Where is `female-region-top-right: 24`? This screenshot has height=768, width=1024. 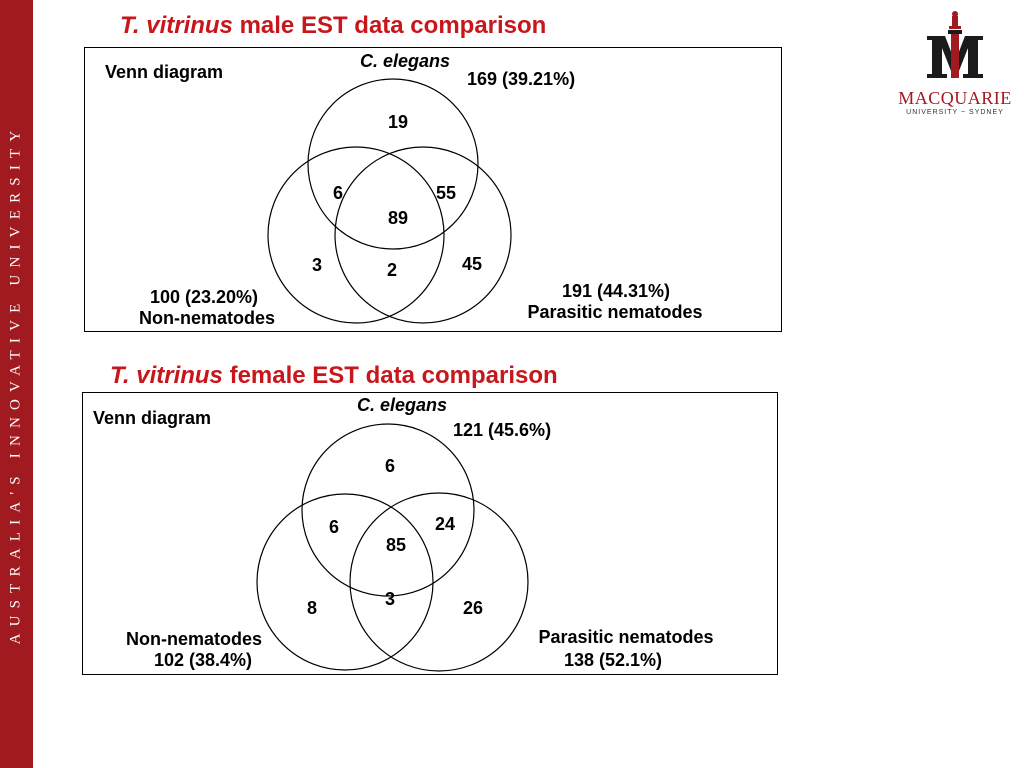
female-region-top-right: 24 is located at coordinates (445, 524).